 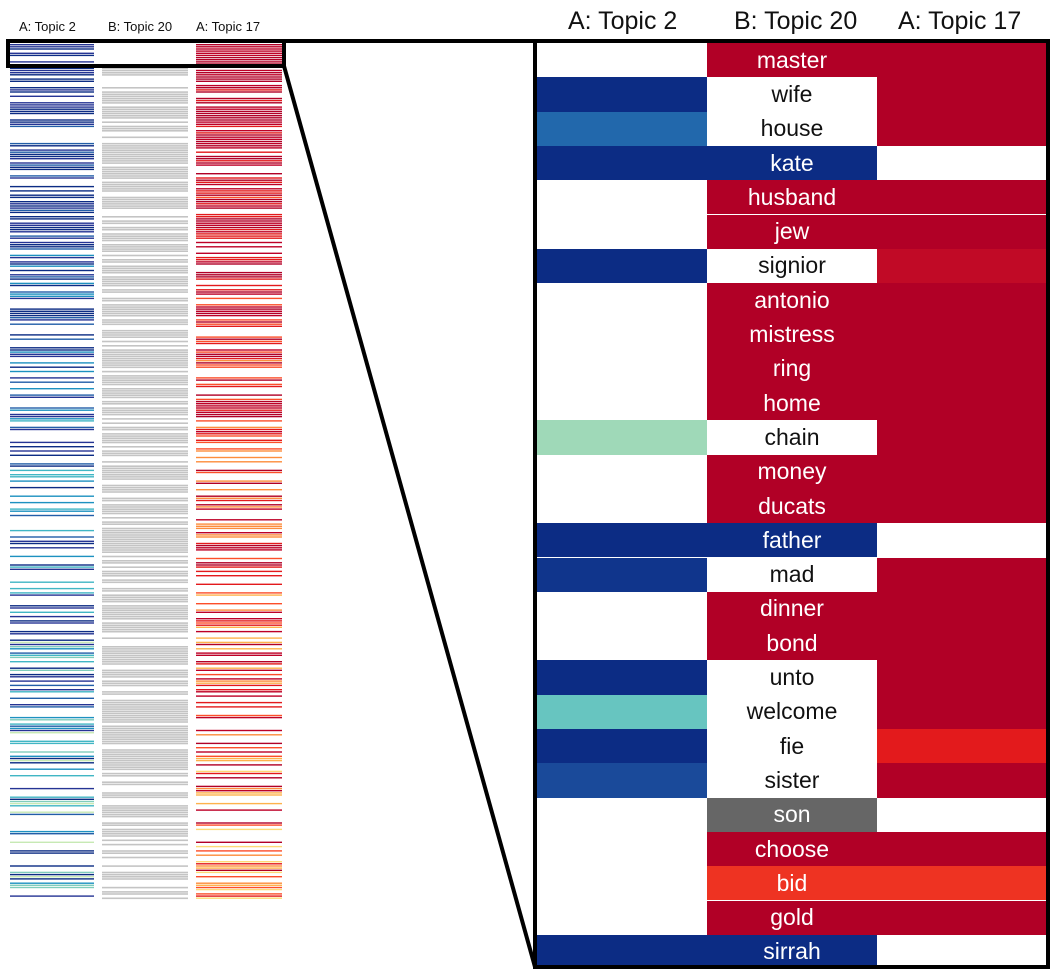 I want to click on detail-row-ring: ring, so click(x=791, y=368).